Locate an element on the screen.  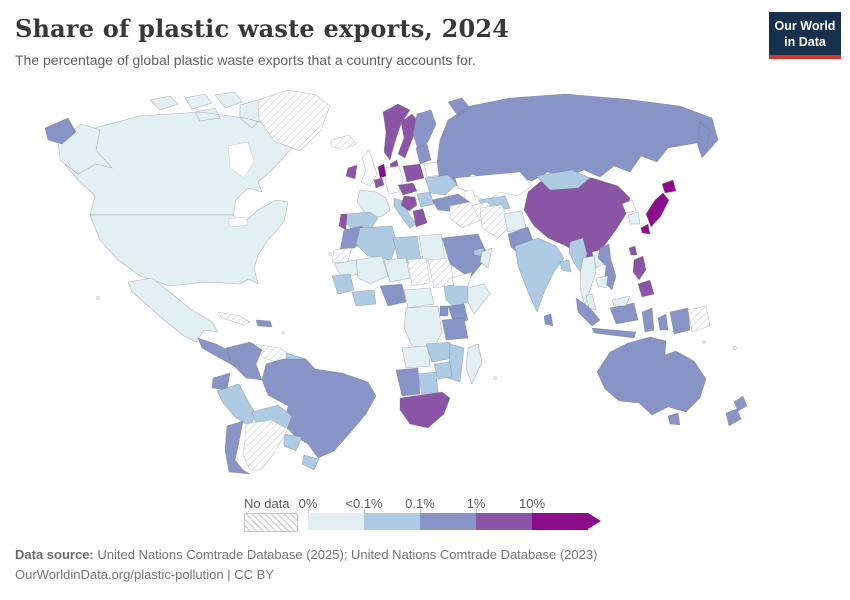
country-uruguay is located at coordinates (310, 462).